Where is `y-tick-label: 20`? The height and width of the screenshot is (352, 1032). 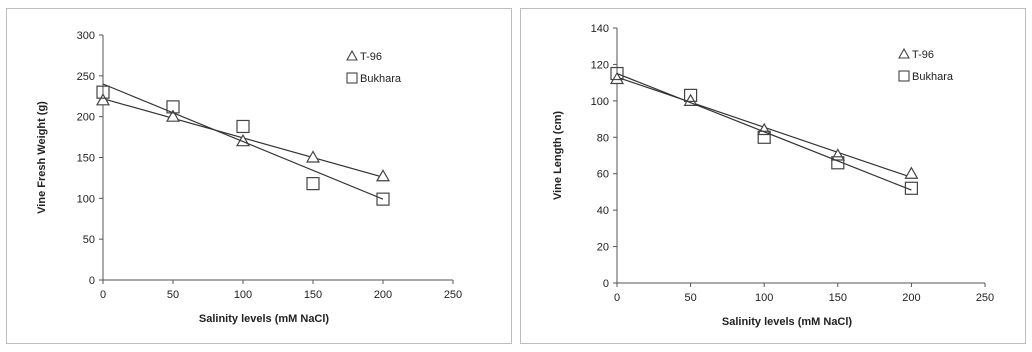
y-tick-label: 20 is located at coordinates (603, 248).